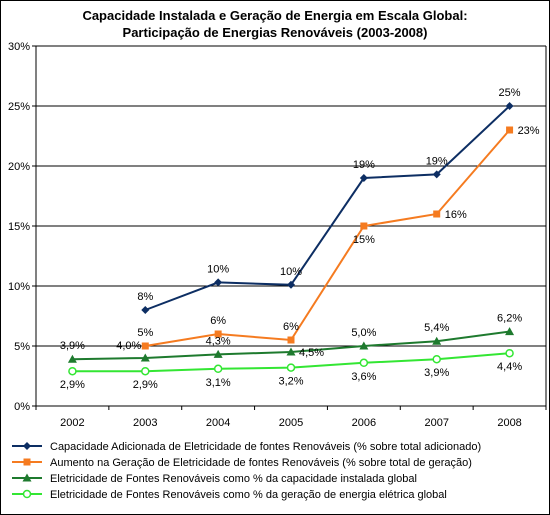  What do you see at coordinates (19, 287) in the screenshot?
I see `y-tick-label: 10%` at bounding box center [19, 287].